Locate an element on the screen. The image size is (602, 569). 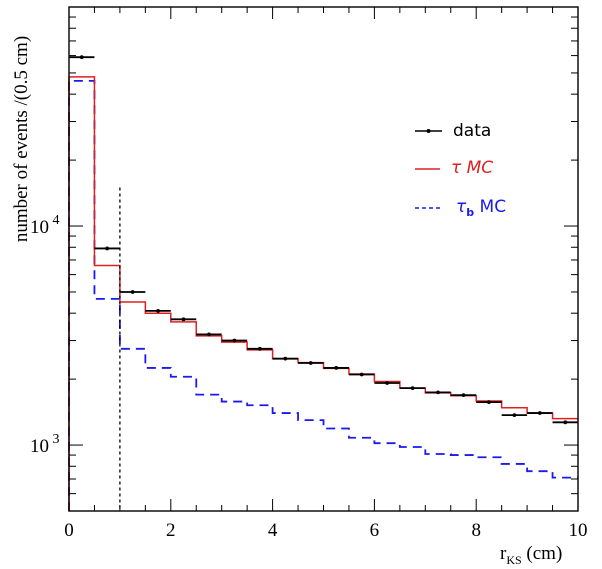
x-axis-label: rKS (cm) is located at coordinates (531, 555).